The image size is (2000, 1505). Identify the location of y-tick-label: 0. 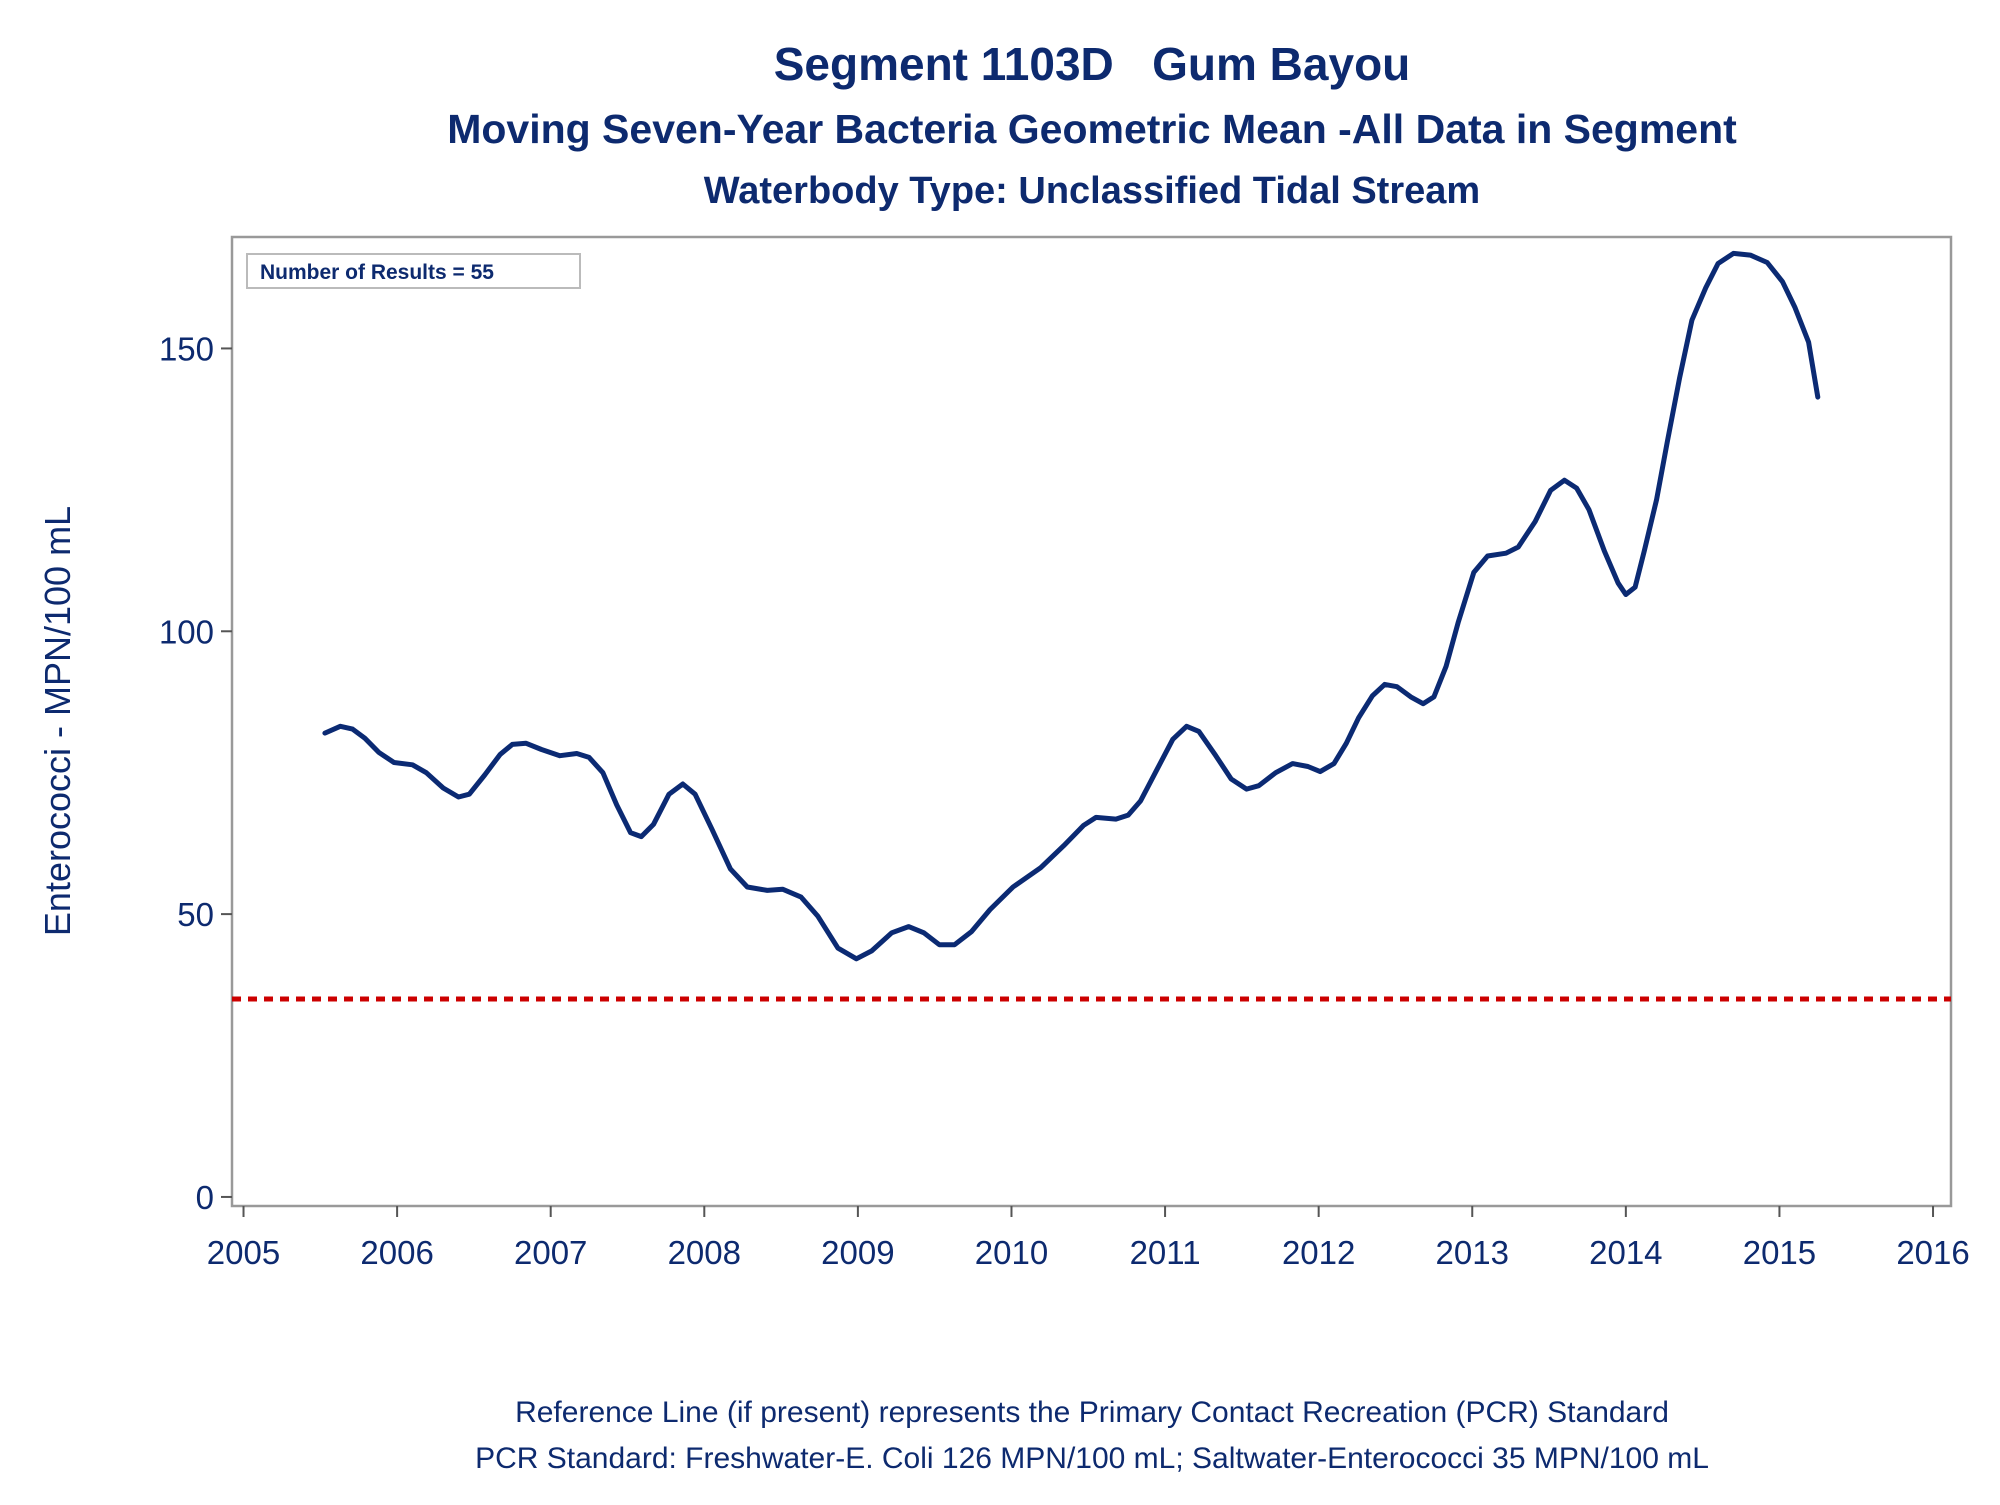
(205, 1197).